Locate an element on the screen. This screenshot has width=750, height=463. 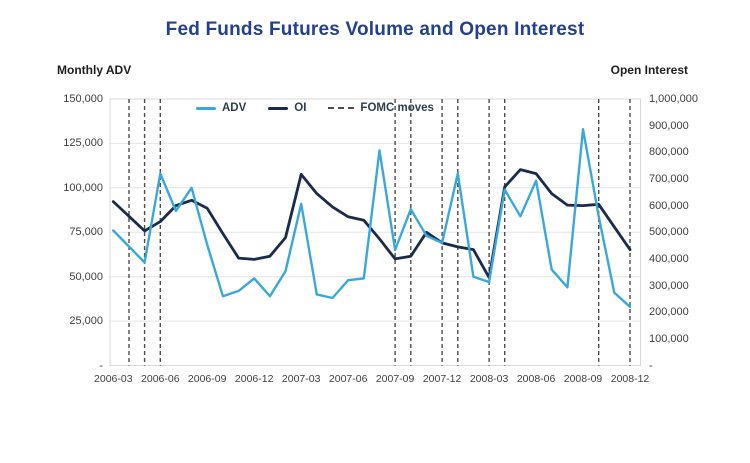
fomc-dashed-swatch-icon is located at coordinates (341, 108).